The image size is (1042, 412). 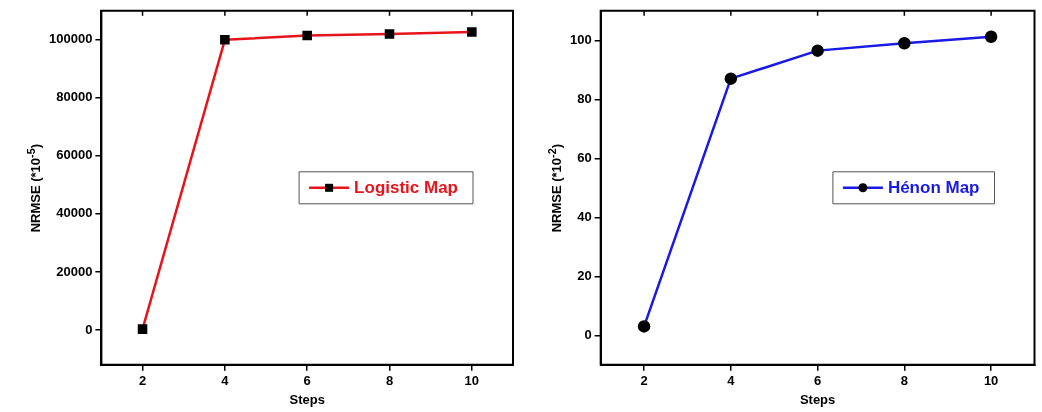 What do you see at coordinates (74, 271) in the screenshot?
I see `y-tick-label: 20000` at bounding box center [74, 271].